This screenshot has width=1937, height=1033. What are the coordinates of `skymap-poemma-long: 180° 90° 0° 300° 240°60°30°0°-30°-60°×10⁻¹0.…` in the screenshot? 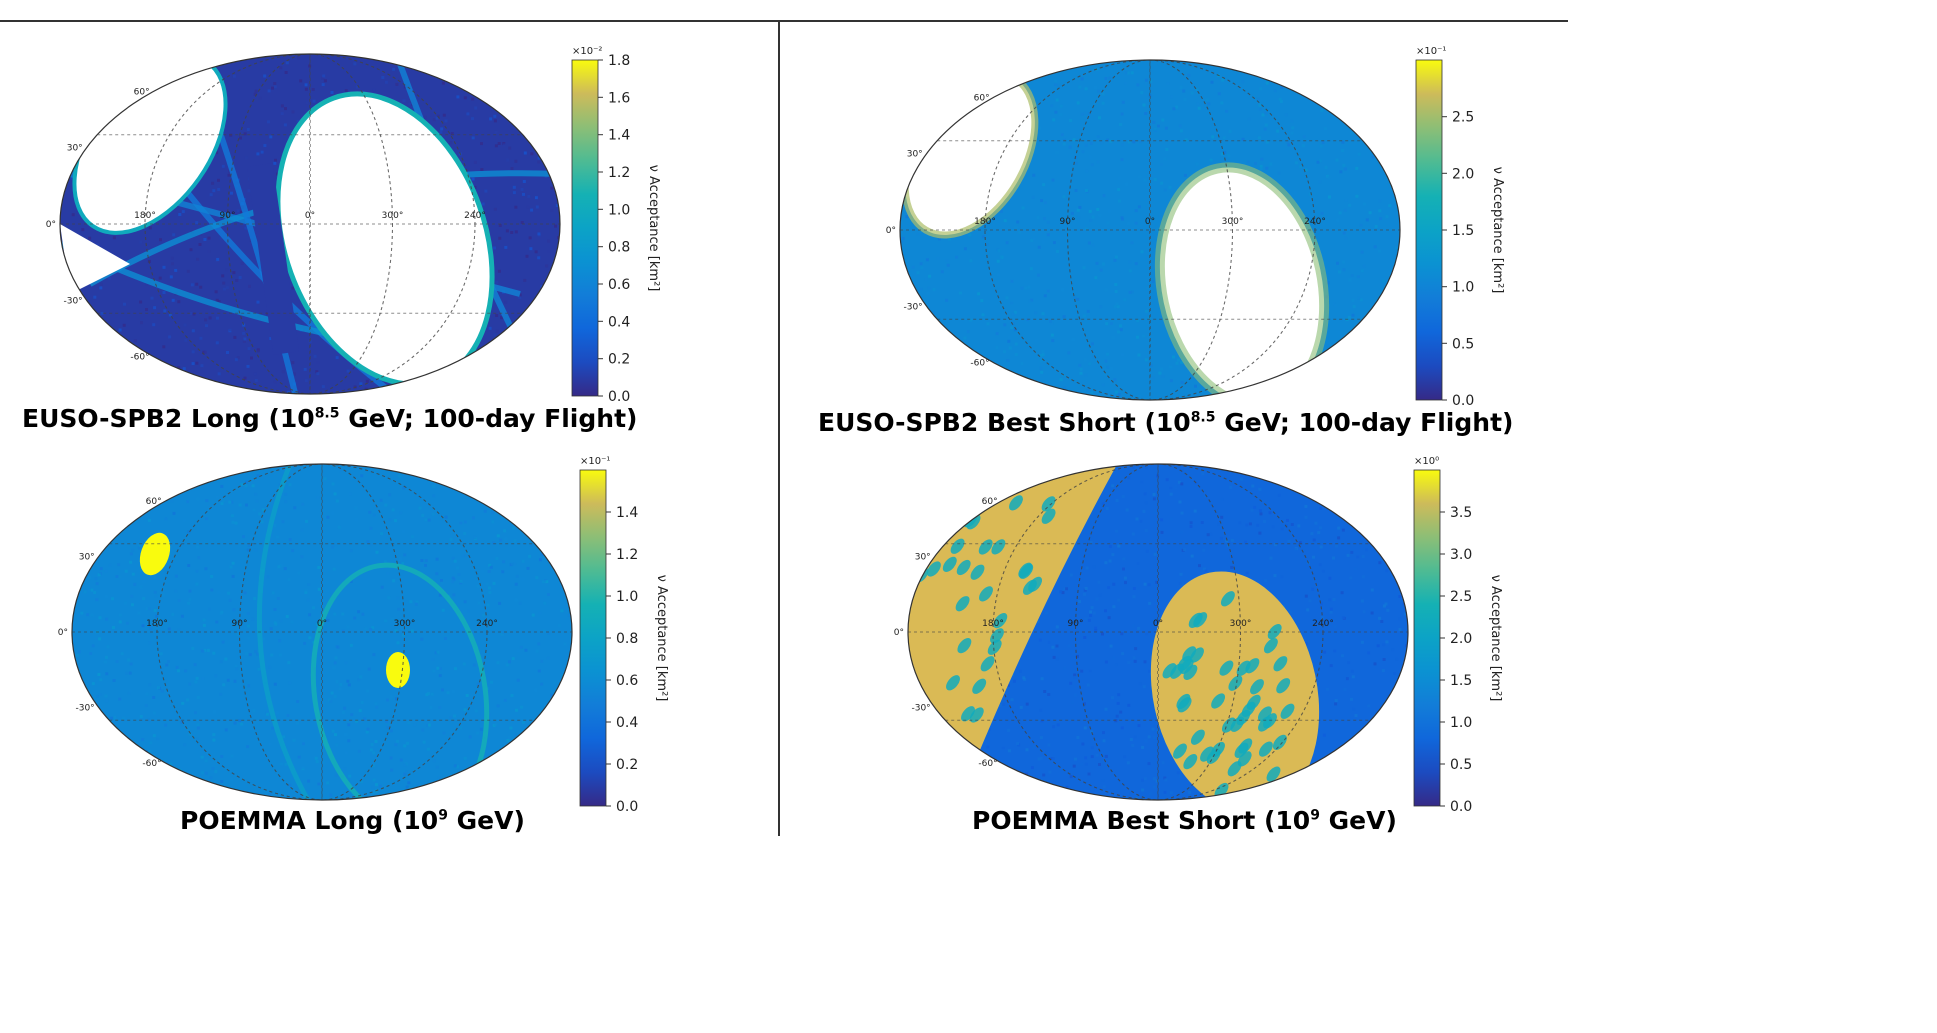 It's located at (363, 635).